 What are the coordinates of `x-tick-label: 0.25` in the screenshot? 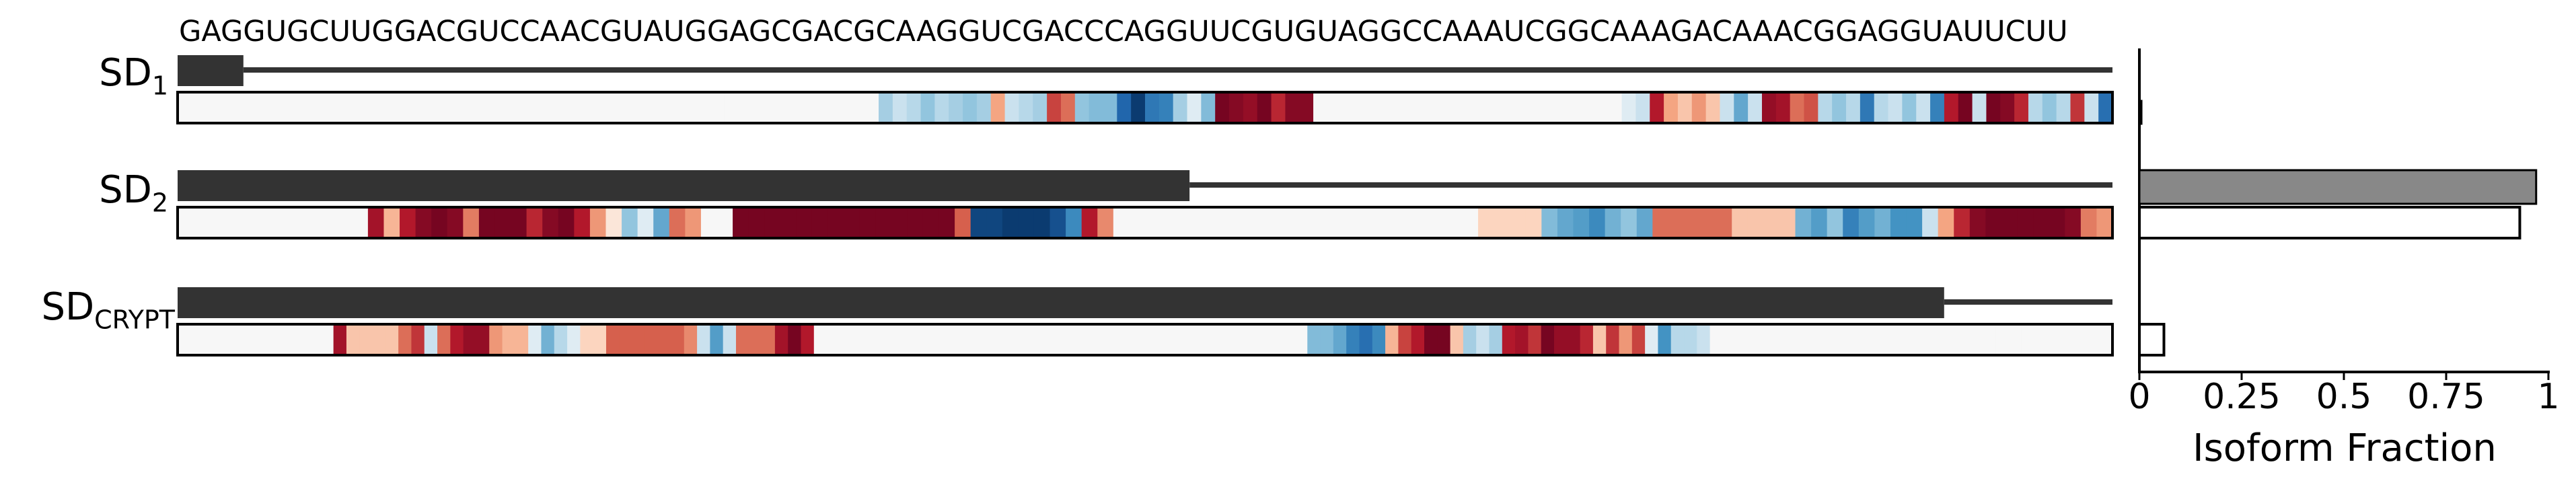 It's located at (2242, 397).